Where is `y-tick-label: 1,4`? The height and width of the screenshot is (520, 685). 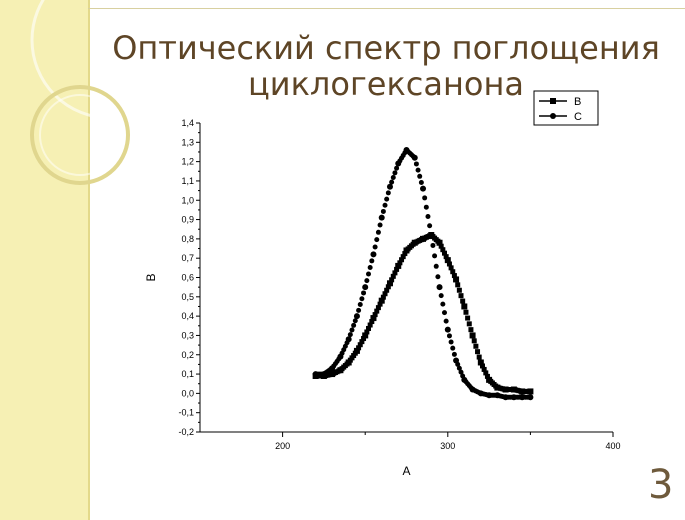
y-tick-label: 1,4 is located at coordinates (187, 123).